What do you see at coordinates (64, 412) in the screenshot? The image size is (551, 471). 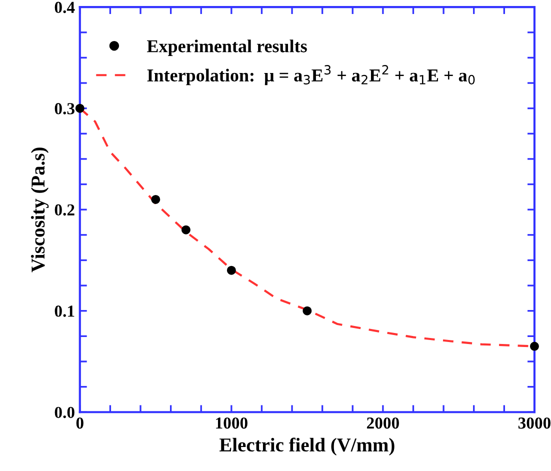 I see `y-tick-label: 0.0` at bounding box center [64, 412].